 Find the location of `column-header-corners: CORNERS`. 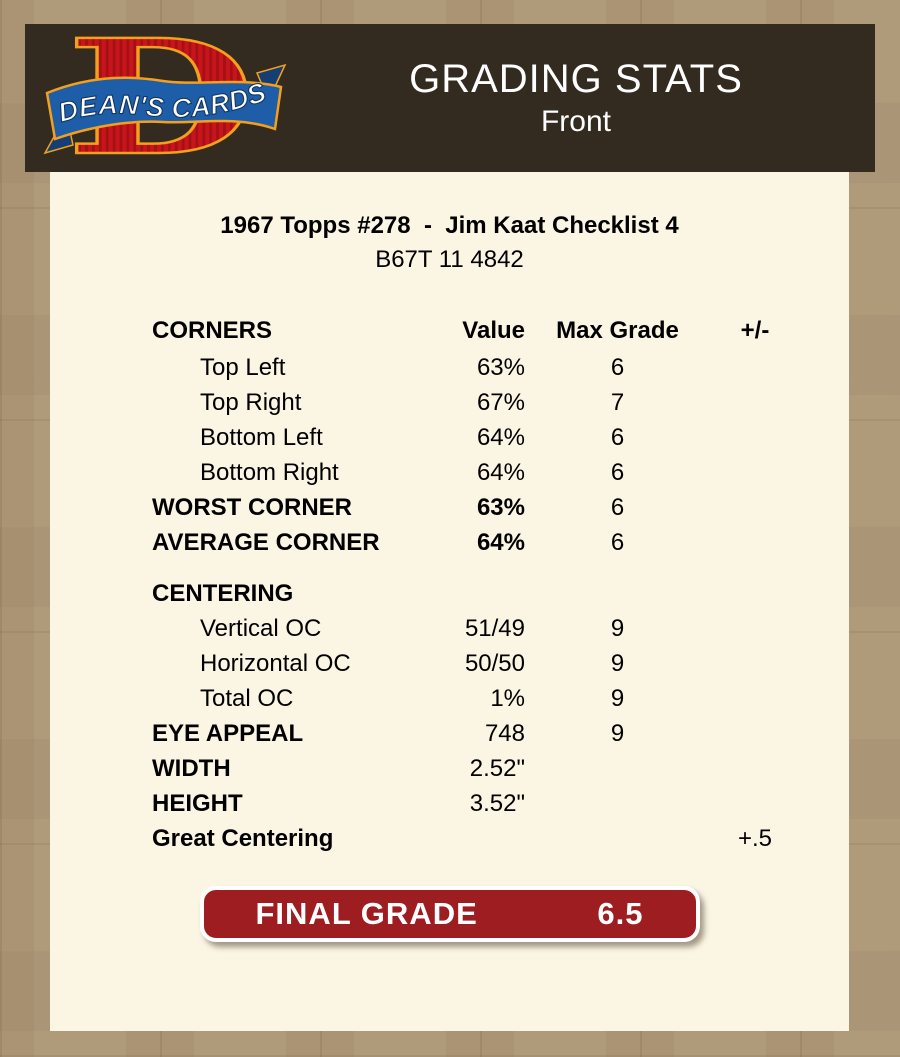

column-header-corners: CORNERS is located at coordinates (212, 330).